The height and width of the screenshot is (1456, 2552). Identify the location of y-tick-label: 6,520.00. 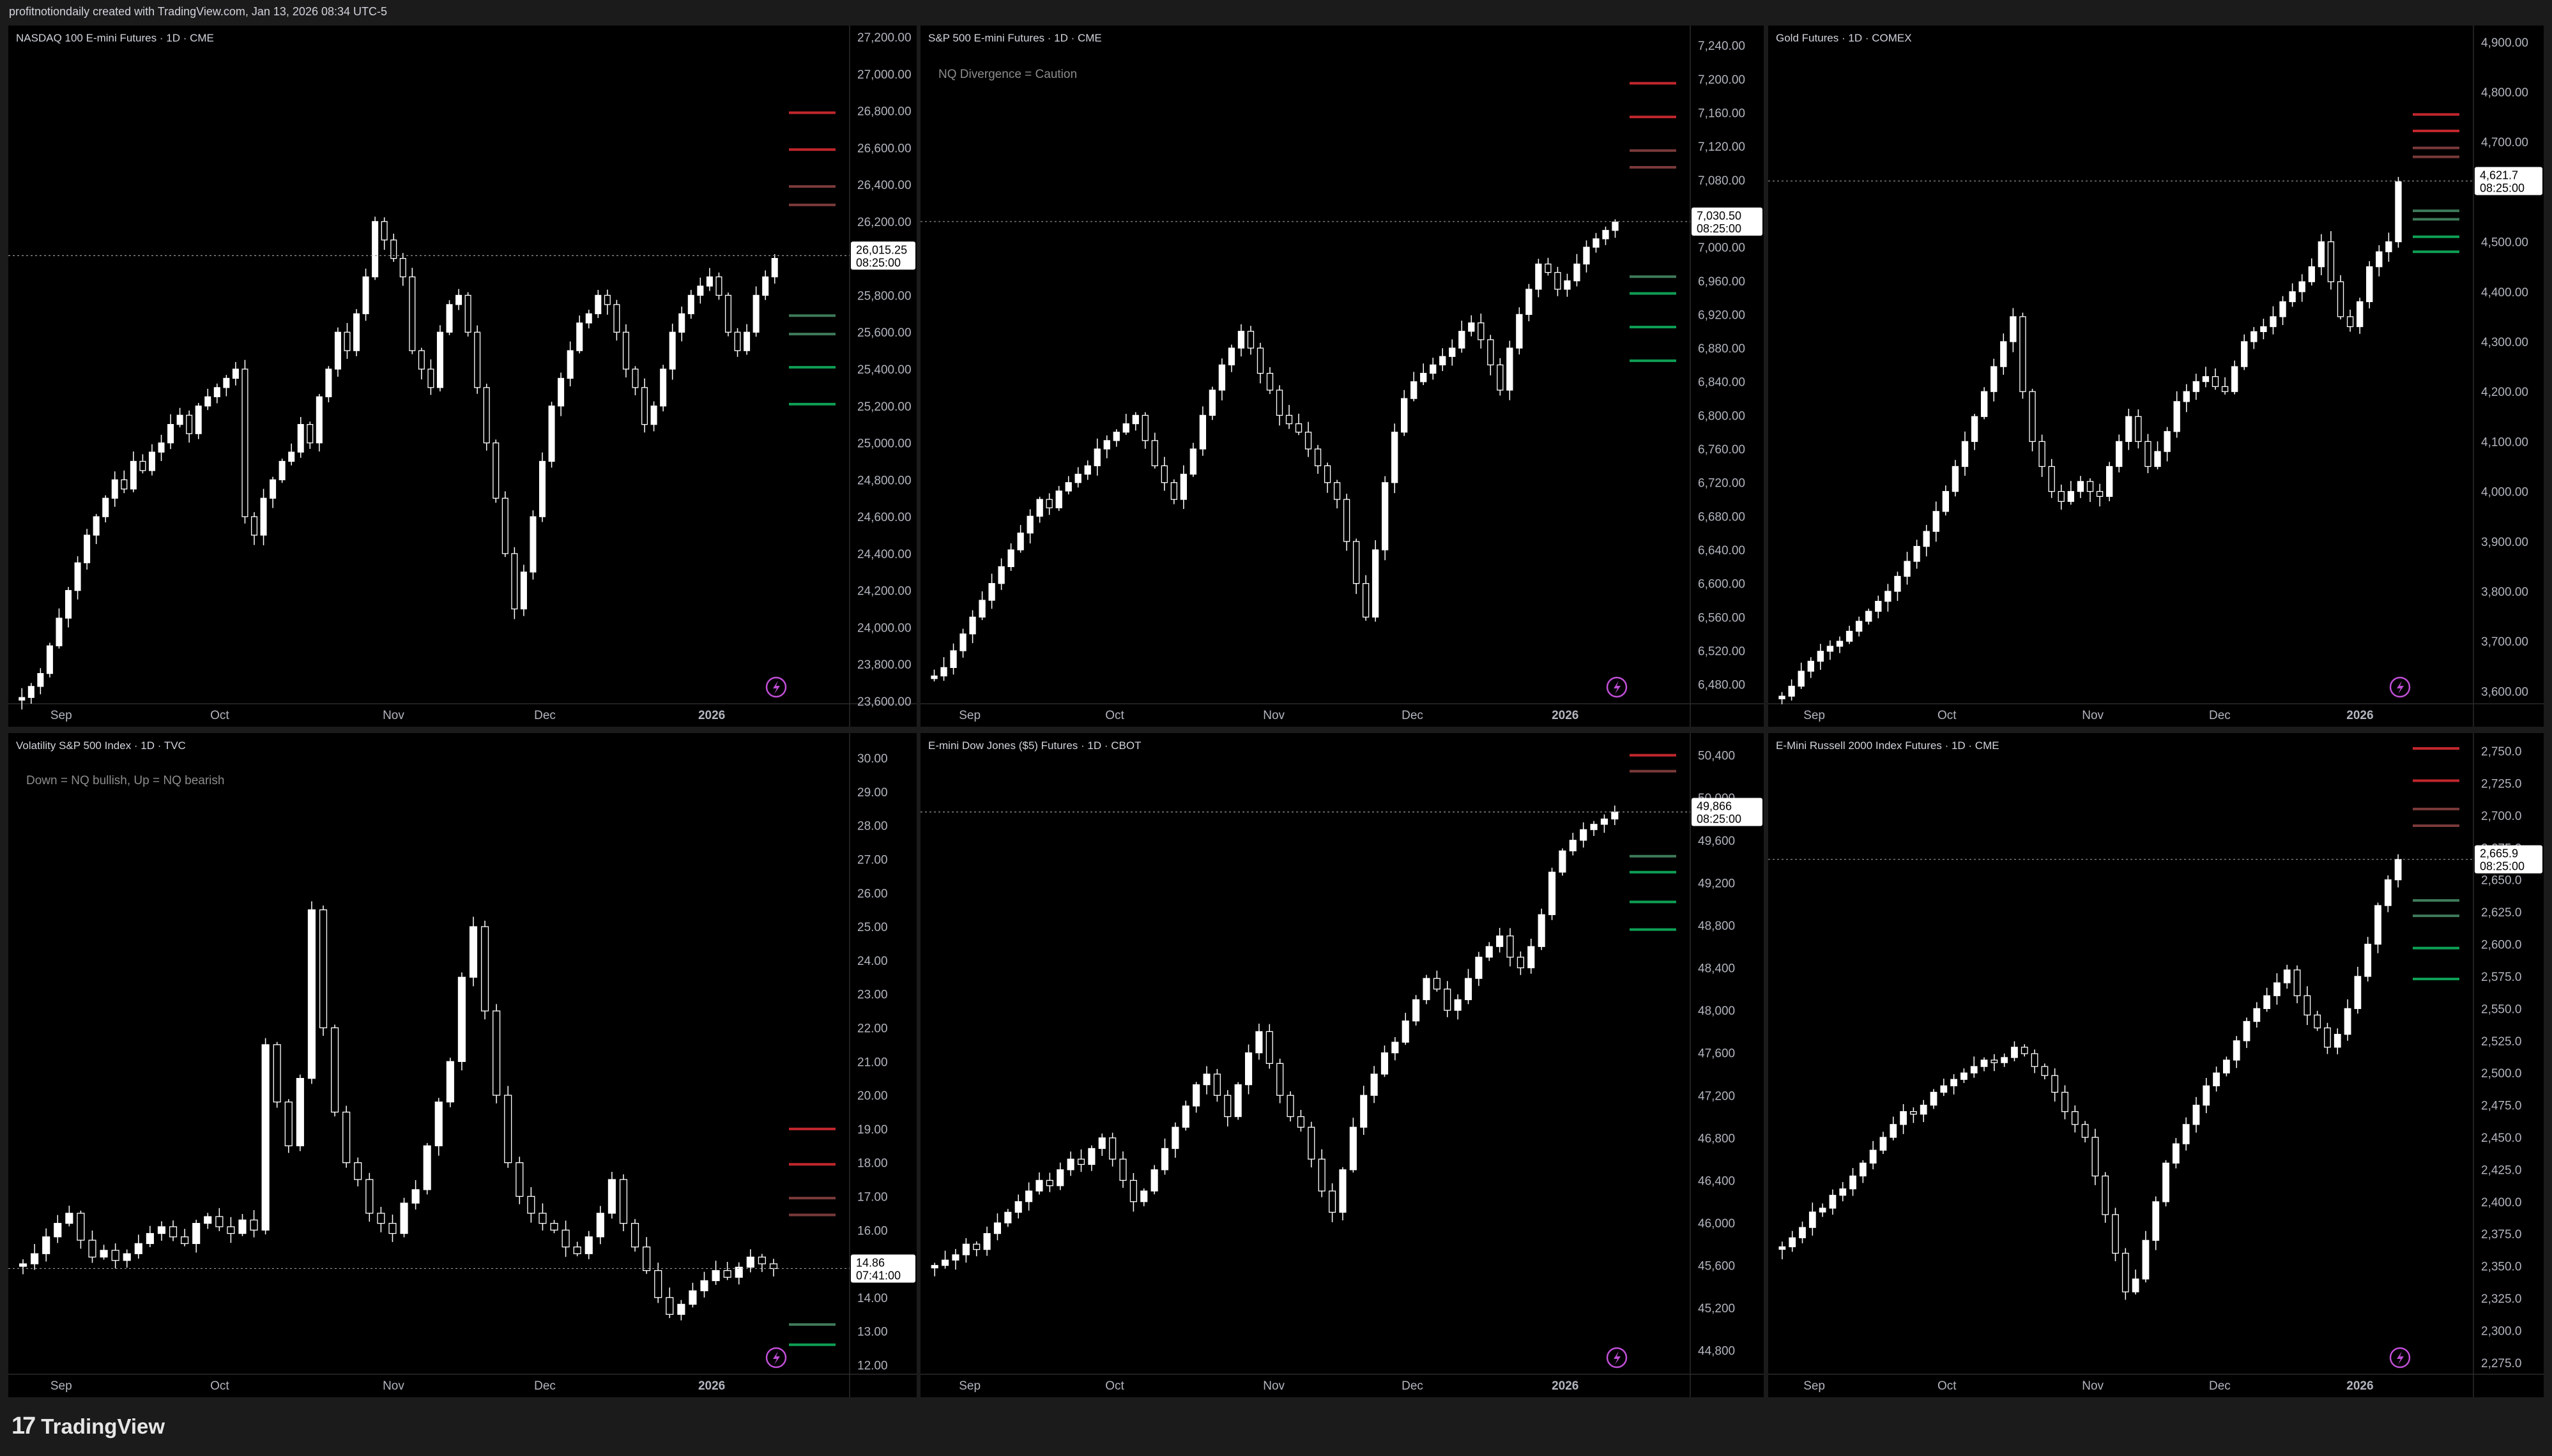
(1722, 651).